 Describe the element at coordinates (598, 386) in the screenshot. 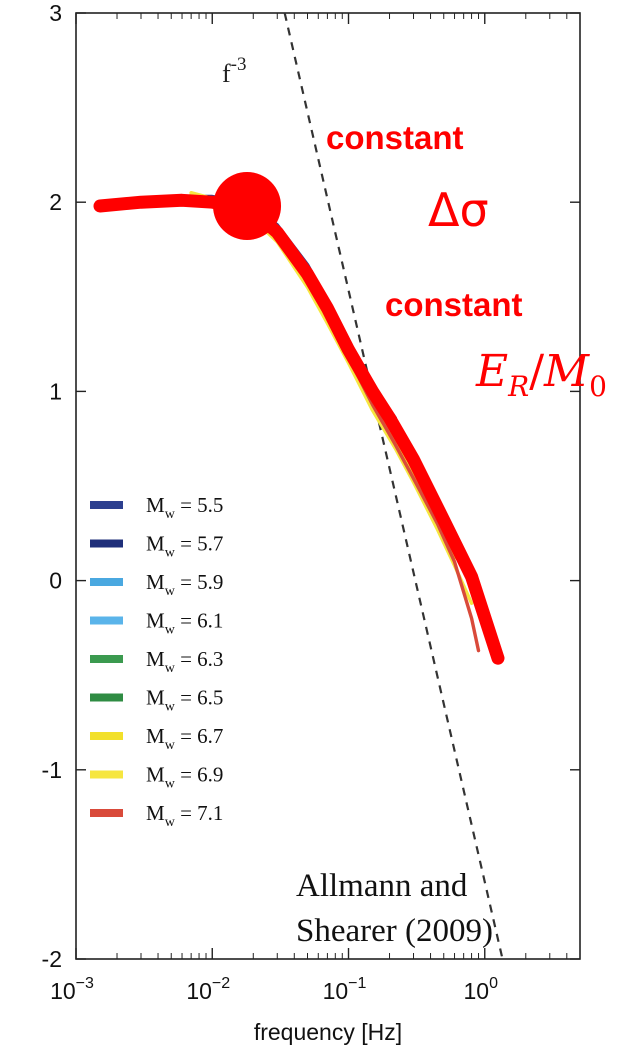

I see `energy-ratio-sub-0: 0` at that location.